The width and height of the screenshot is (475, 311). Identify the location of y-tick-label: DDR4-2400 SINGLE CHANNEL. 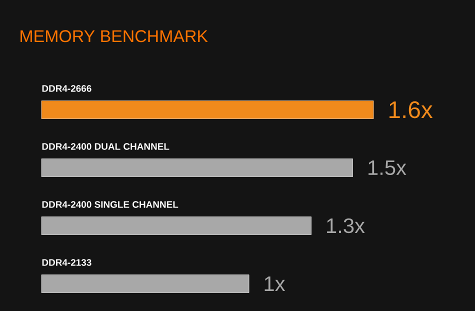
(110, 204).